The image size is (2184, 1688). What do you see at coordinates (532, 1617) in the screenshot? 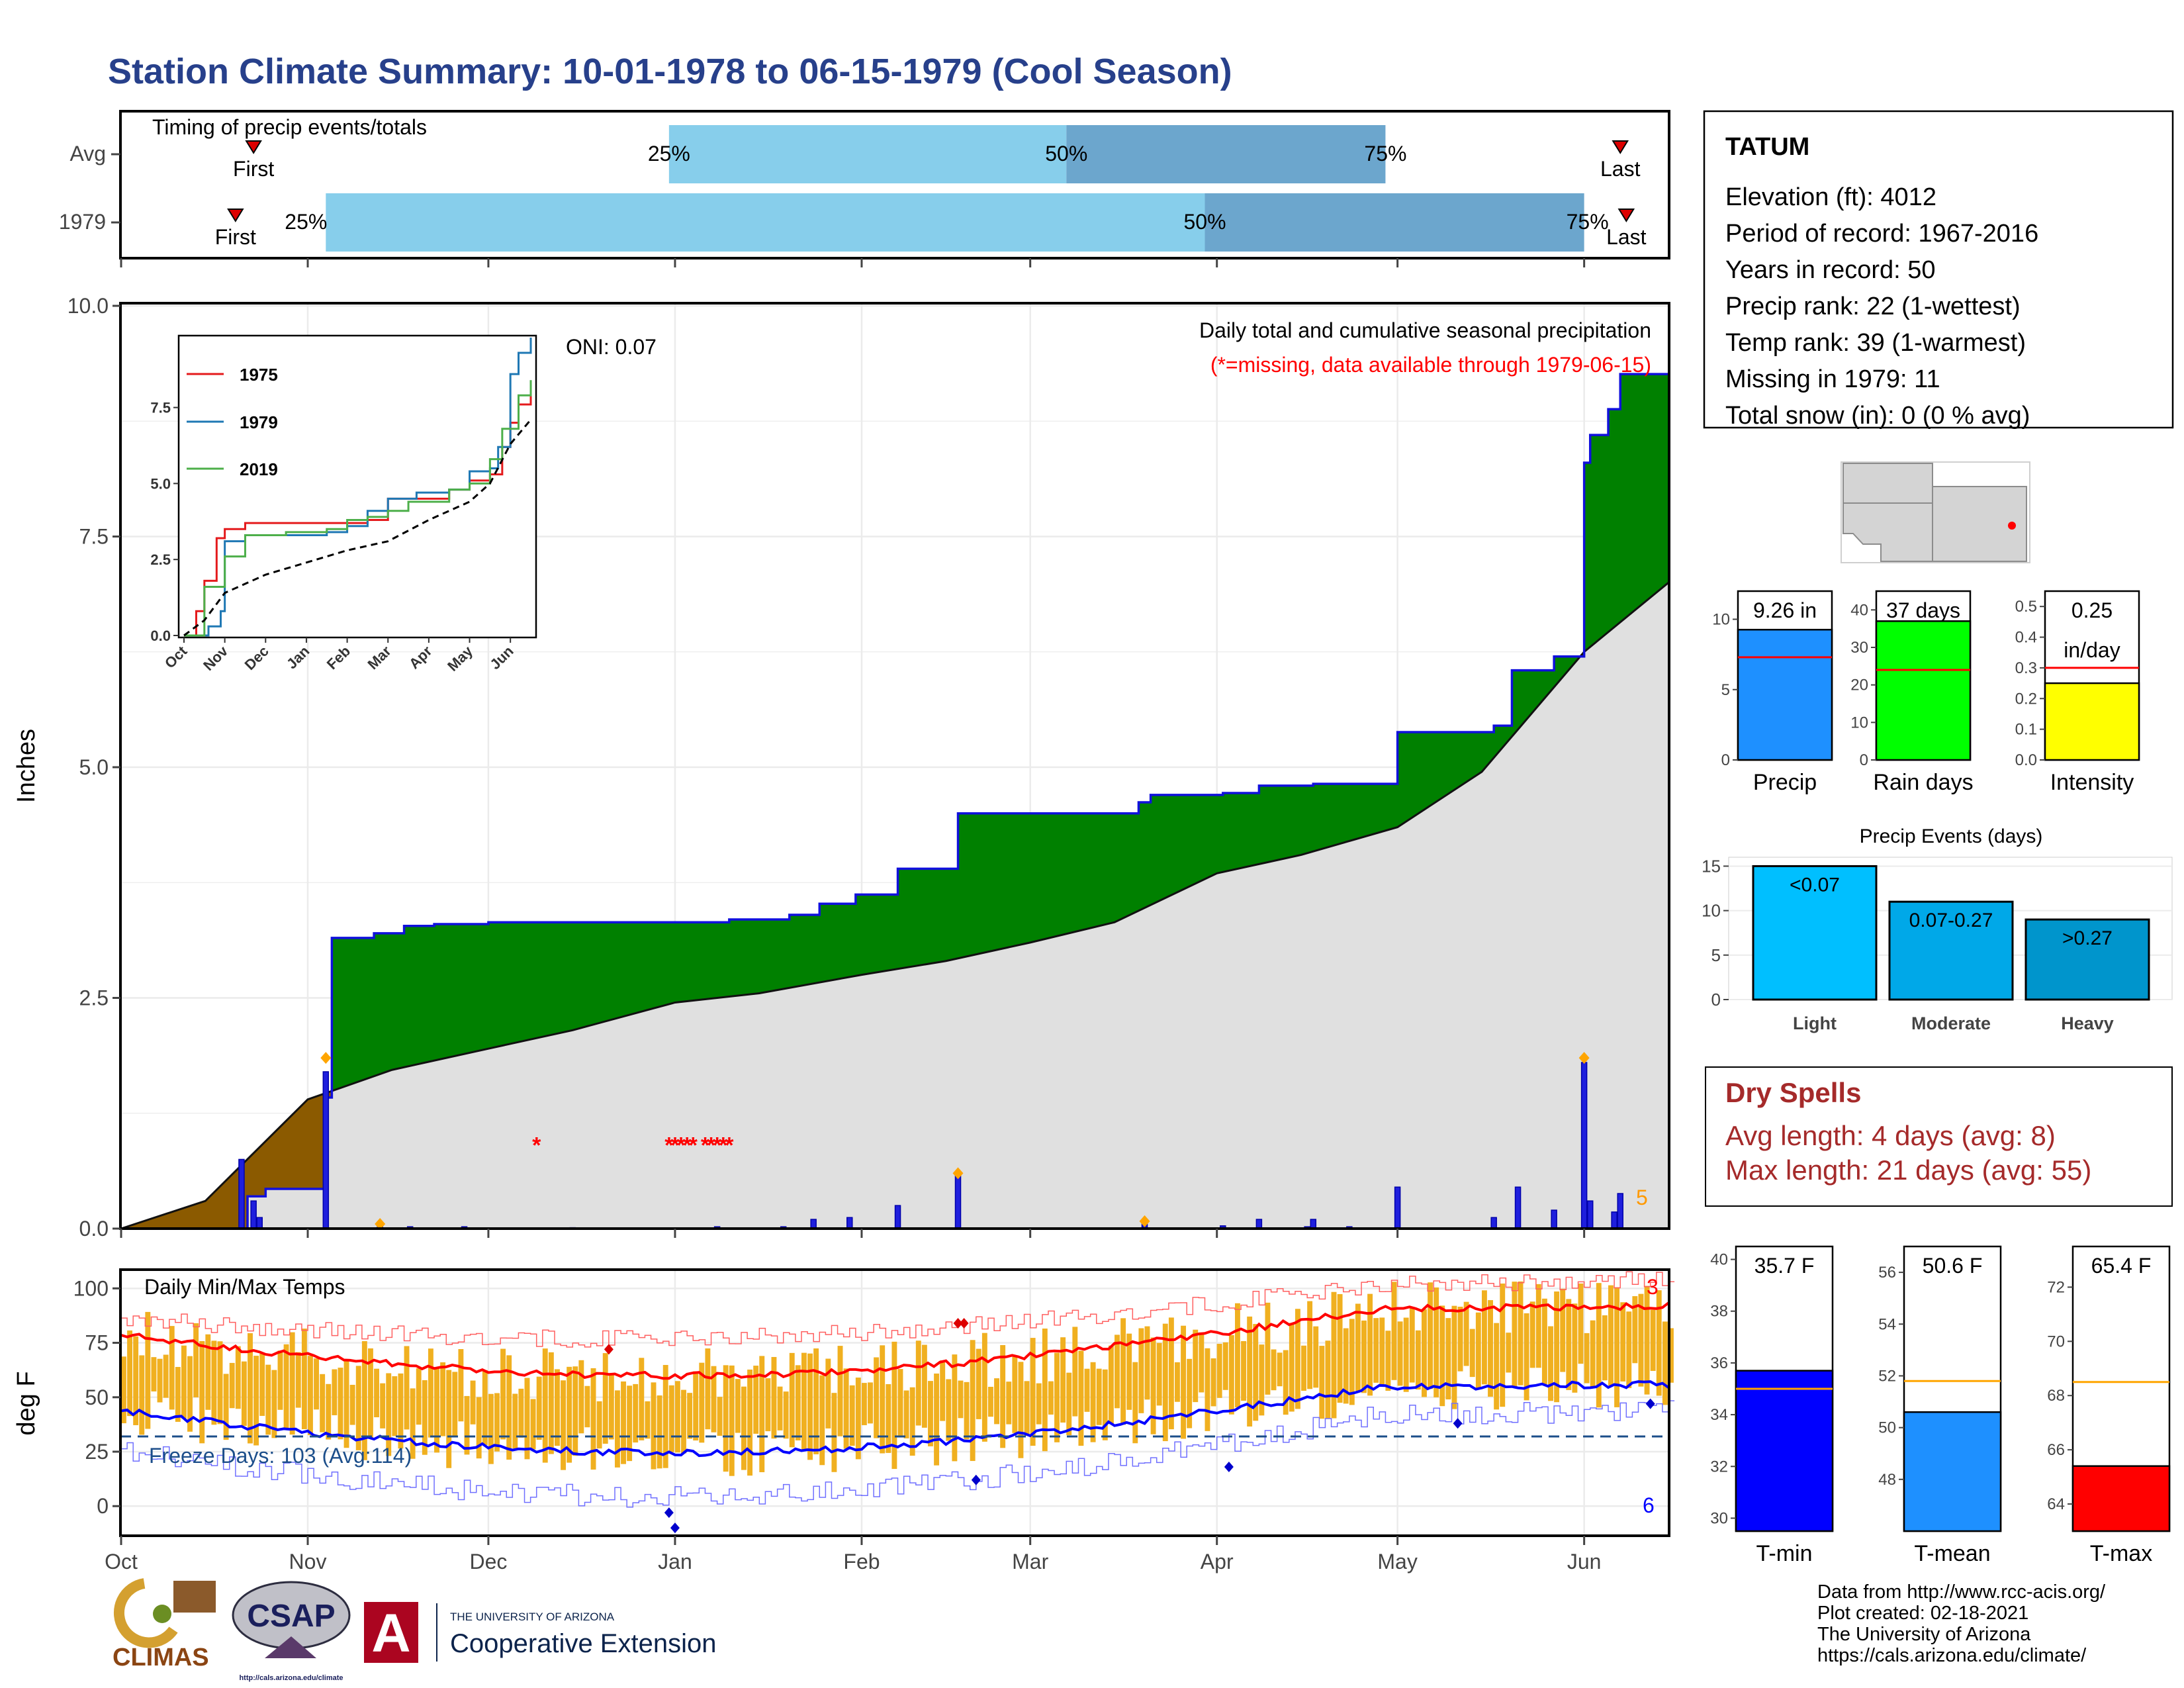
I see `logo-ua-small: THE UNIVERSITY OF ARIZONA` at bounding box center [532, 1617].